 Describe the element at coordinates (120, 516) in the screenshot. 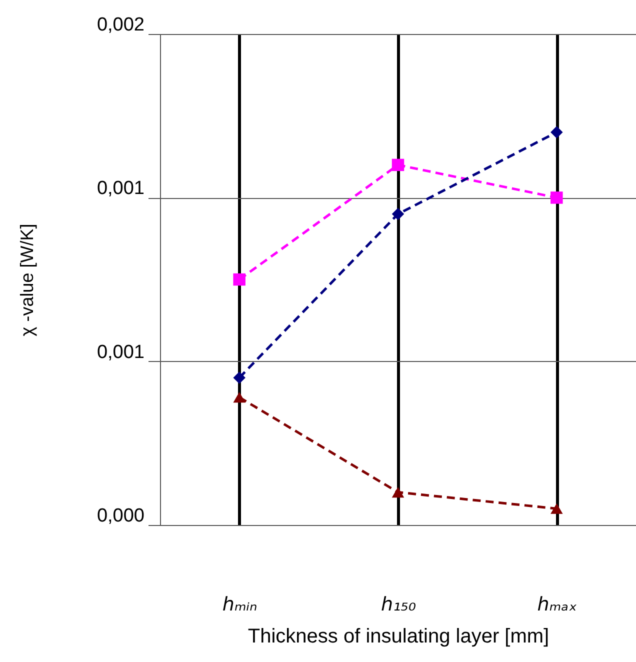

I see `y-tick-label: 0,000` at that location.